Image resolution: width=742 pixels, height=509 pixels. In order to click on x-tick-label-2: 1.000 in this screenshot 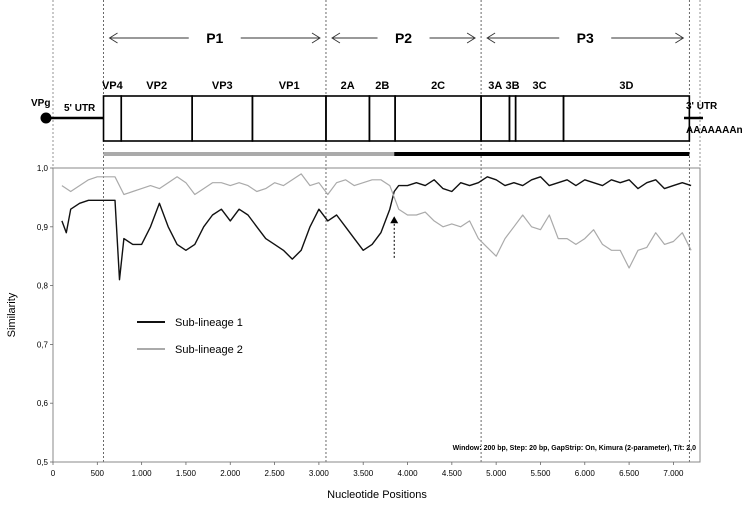, I will do `click(142, 473)`.